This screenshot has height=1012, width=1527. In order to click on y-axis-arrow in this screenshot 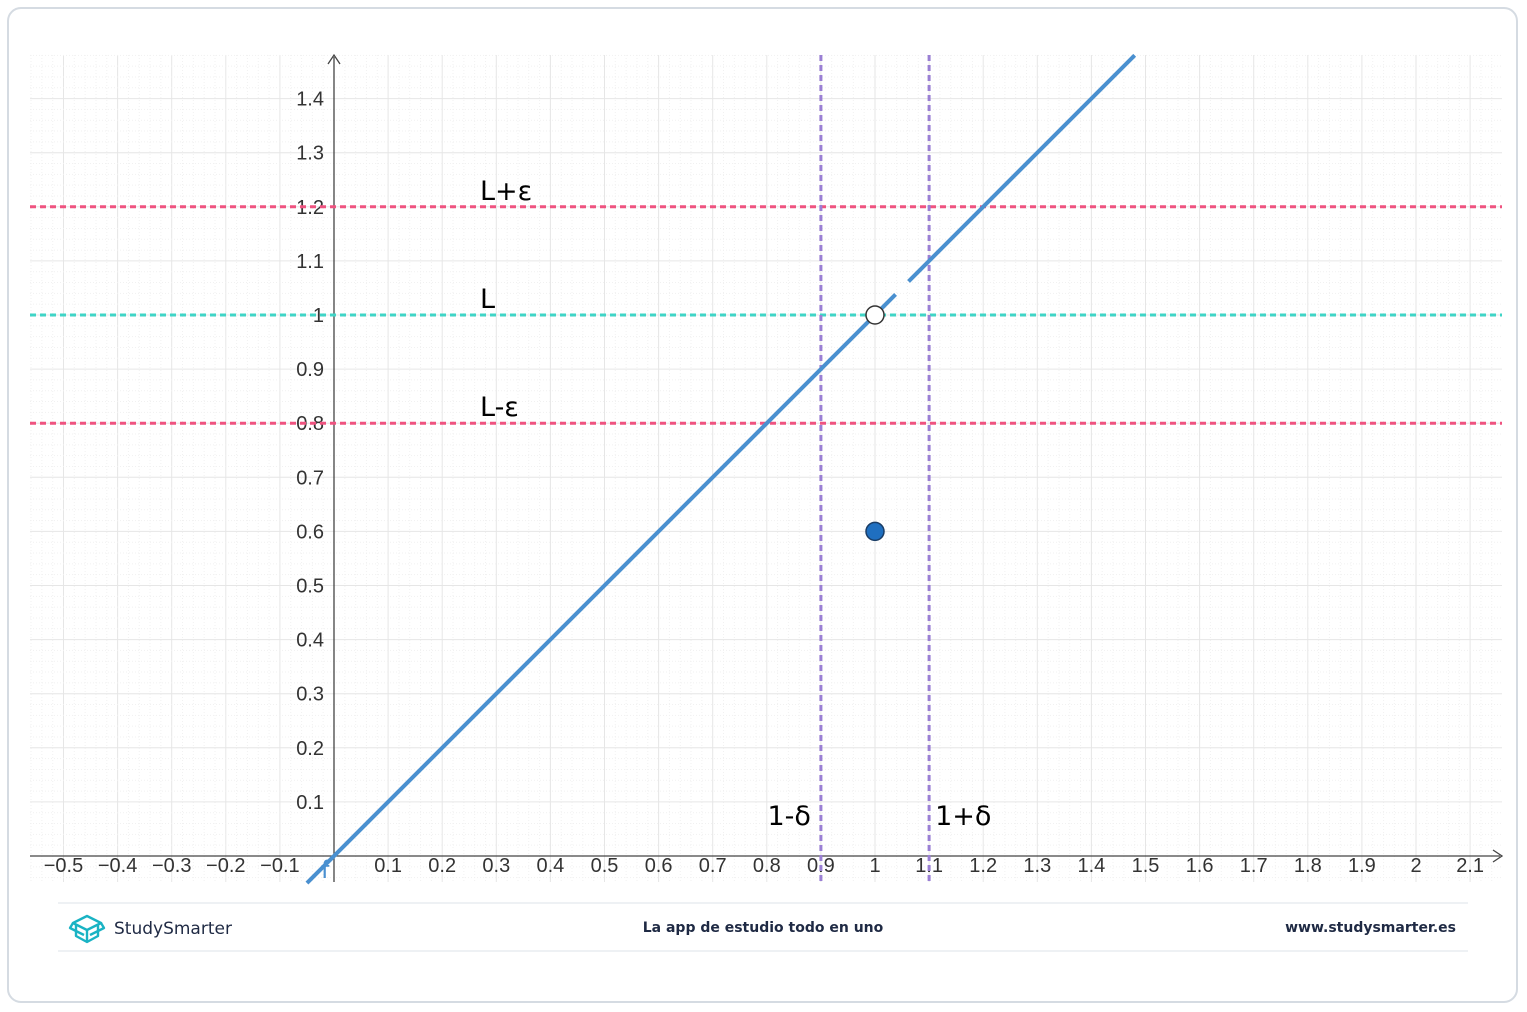, I will do `click(334, 59)`.